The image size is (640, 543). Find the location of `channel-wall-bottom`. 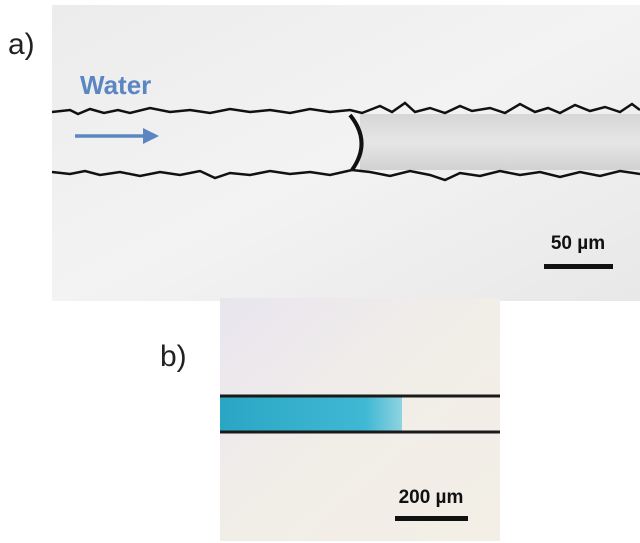

channel-wall-bottom is located at coordinates (345, 175).